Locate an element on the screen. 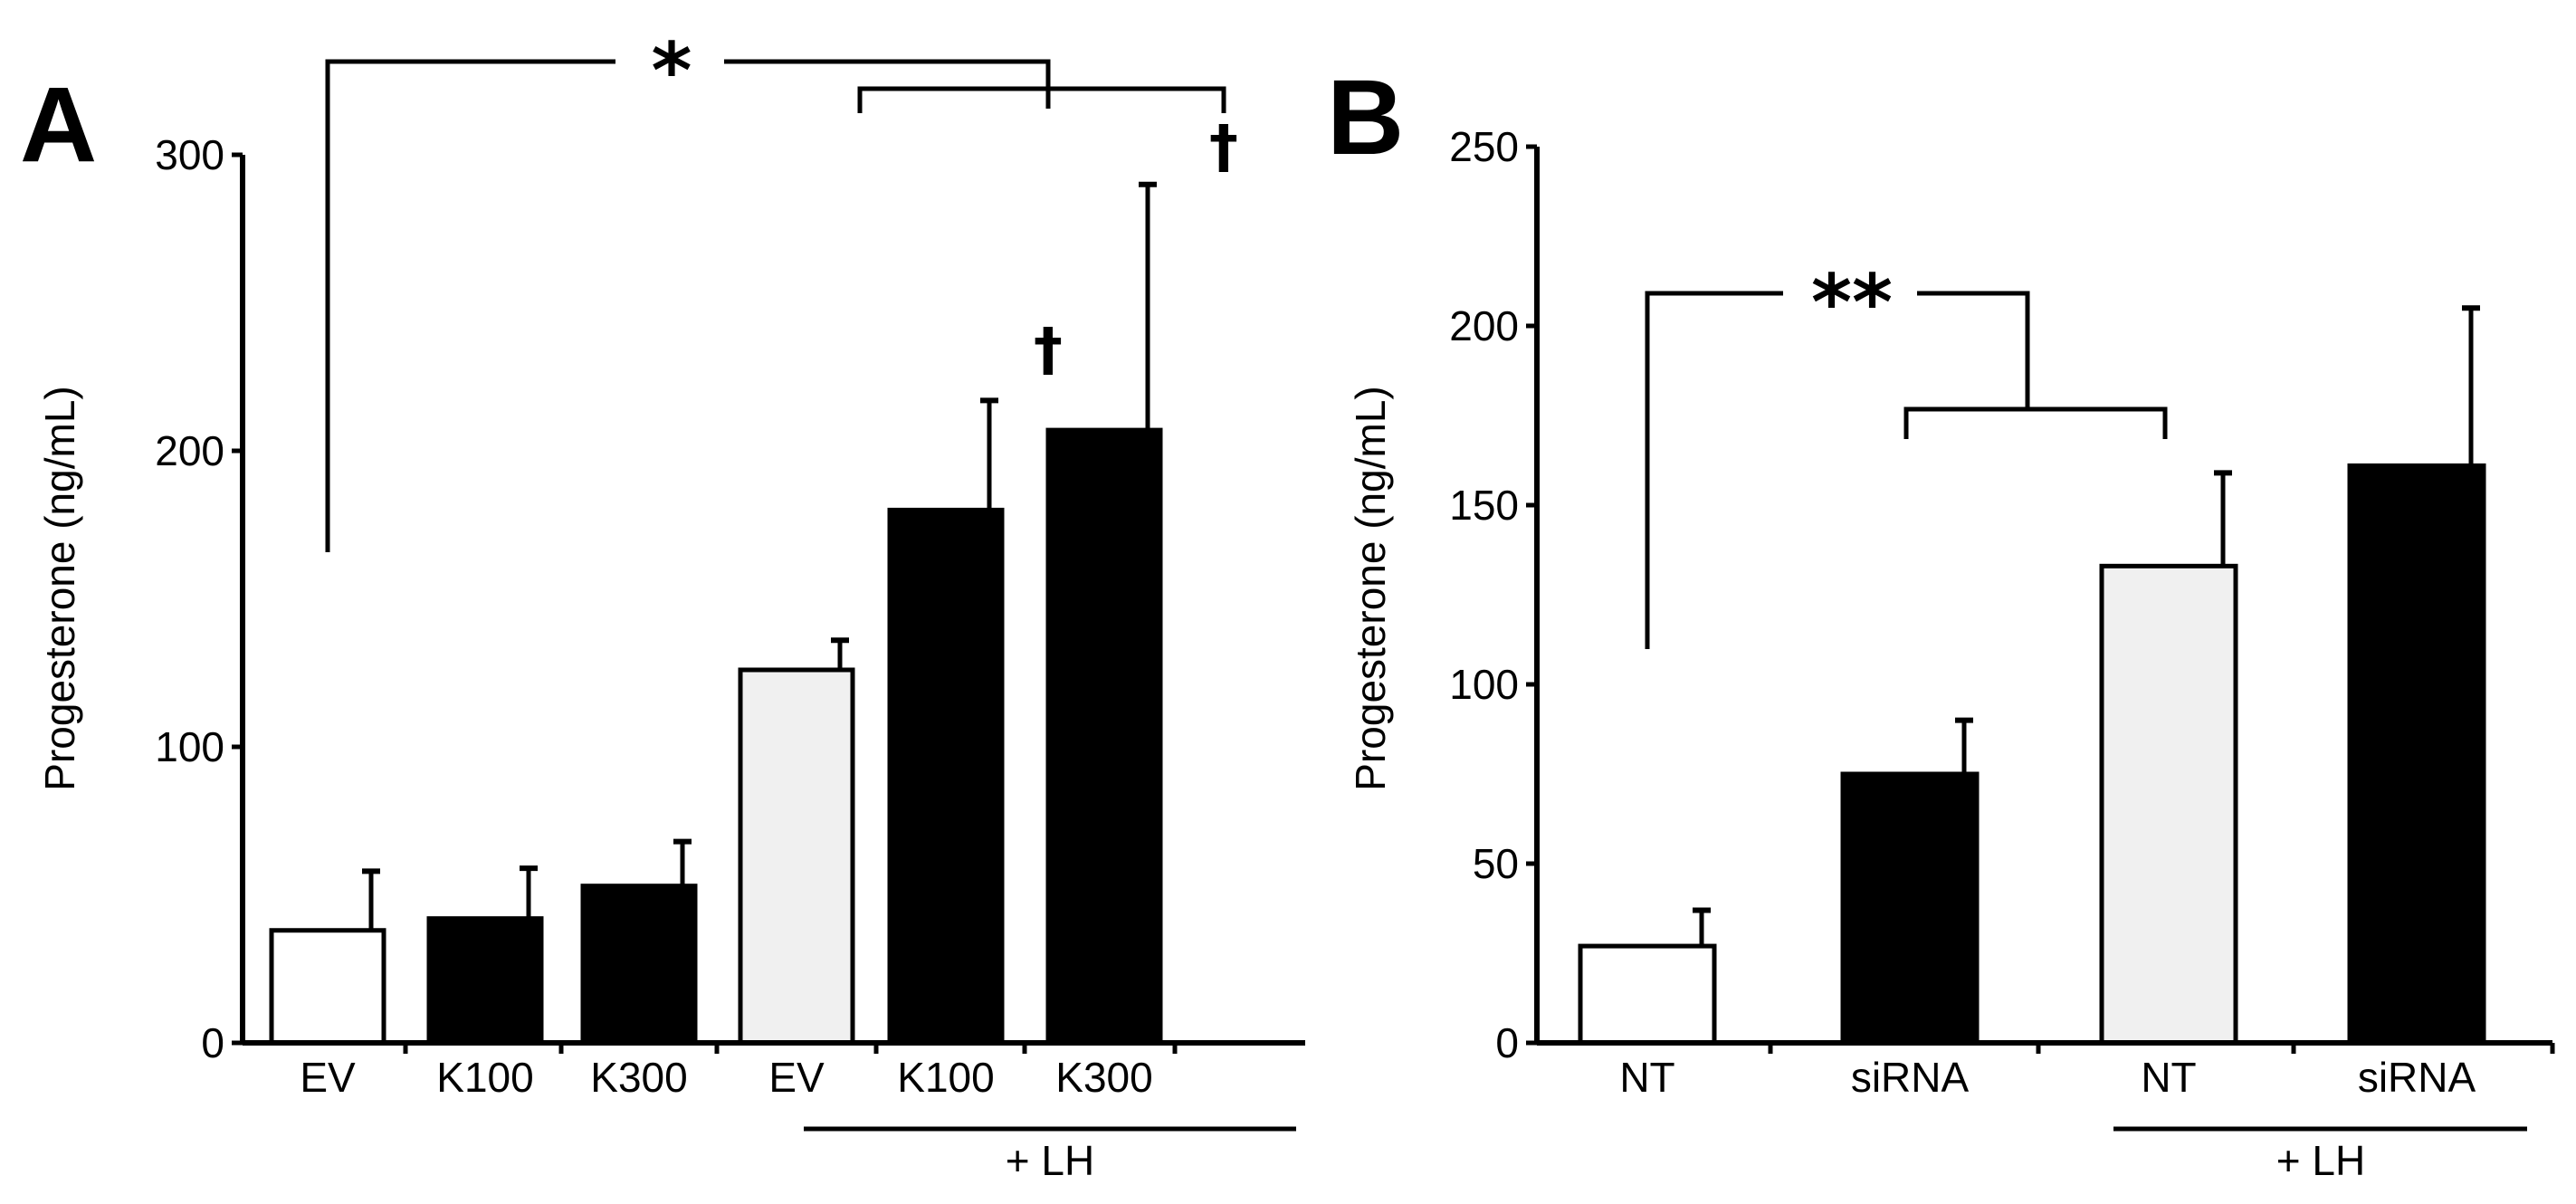  panel-b-y-tick-label: 100 is located at coordinates (1484, 684).